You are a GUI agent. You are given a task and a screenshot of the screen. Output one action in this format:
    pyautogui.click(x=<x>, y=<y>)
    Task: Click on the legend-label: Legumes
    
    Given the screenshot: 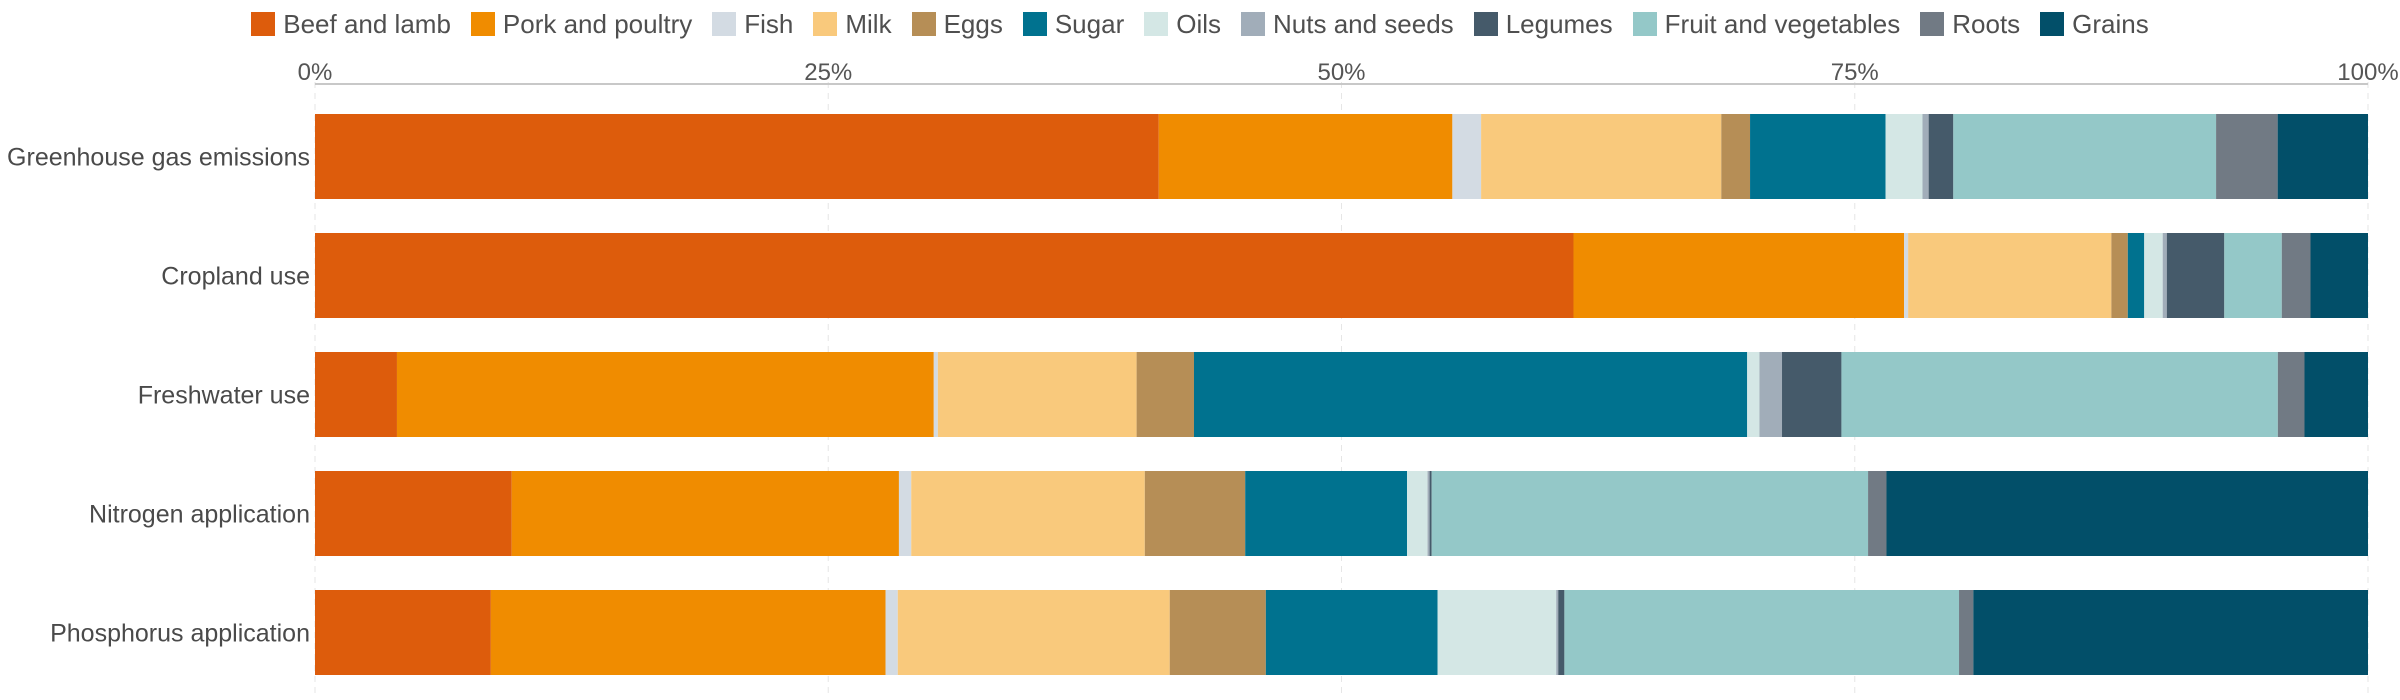 What is the action you would take?
    pyautogui.click(x=1559, y=23)
    